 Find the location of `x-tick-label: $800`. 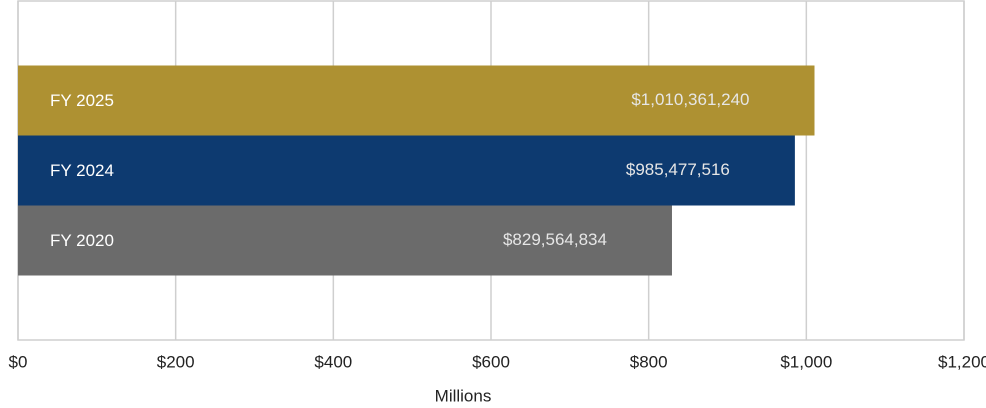

x-tick-label: $800 is located at coordinates (649, 361).